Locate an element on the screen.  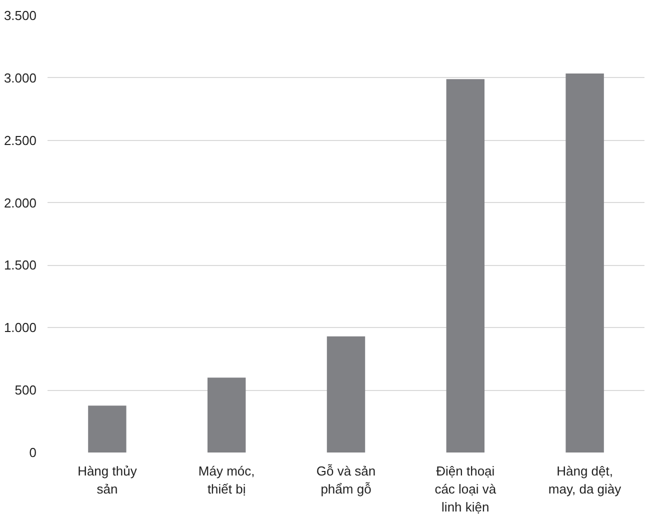
y-tick-label: 0 is located at coordinates (33, 452).